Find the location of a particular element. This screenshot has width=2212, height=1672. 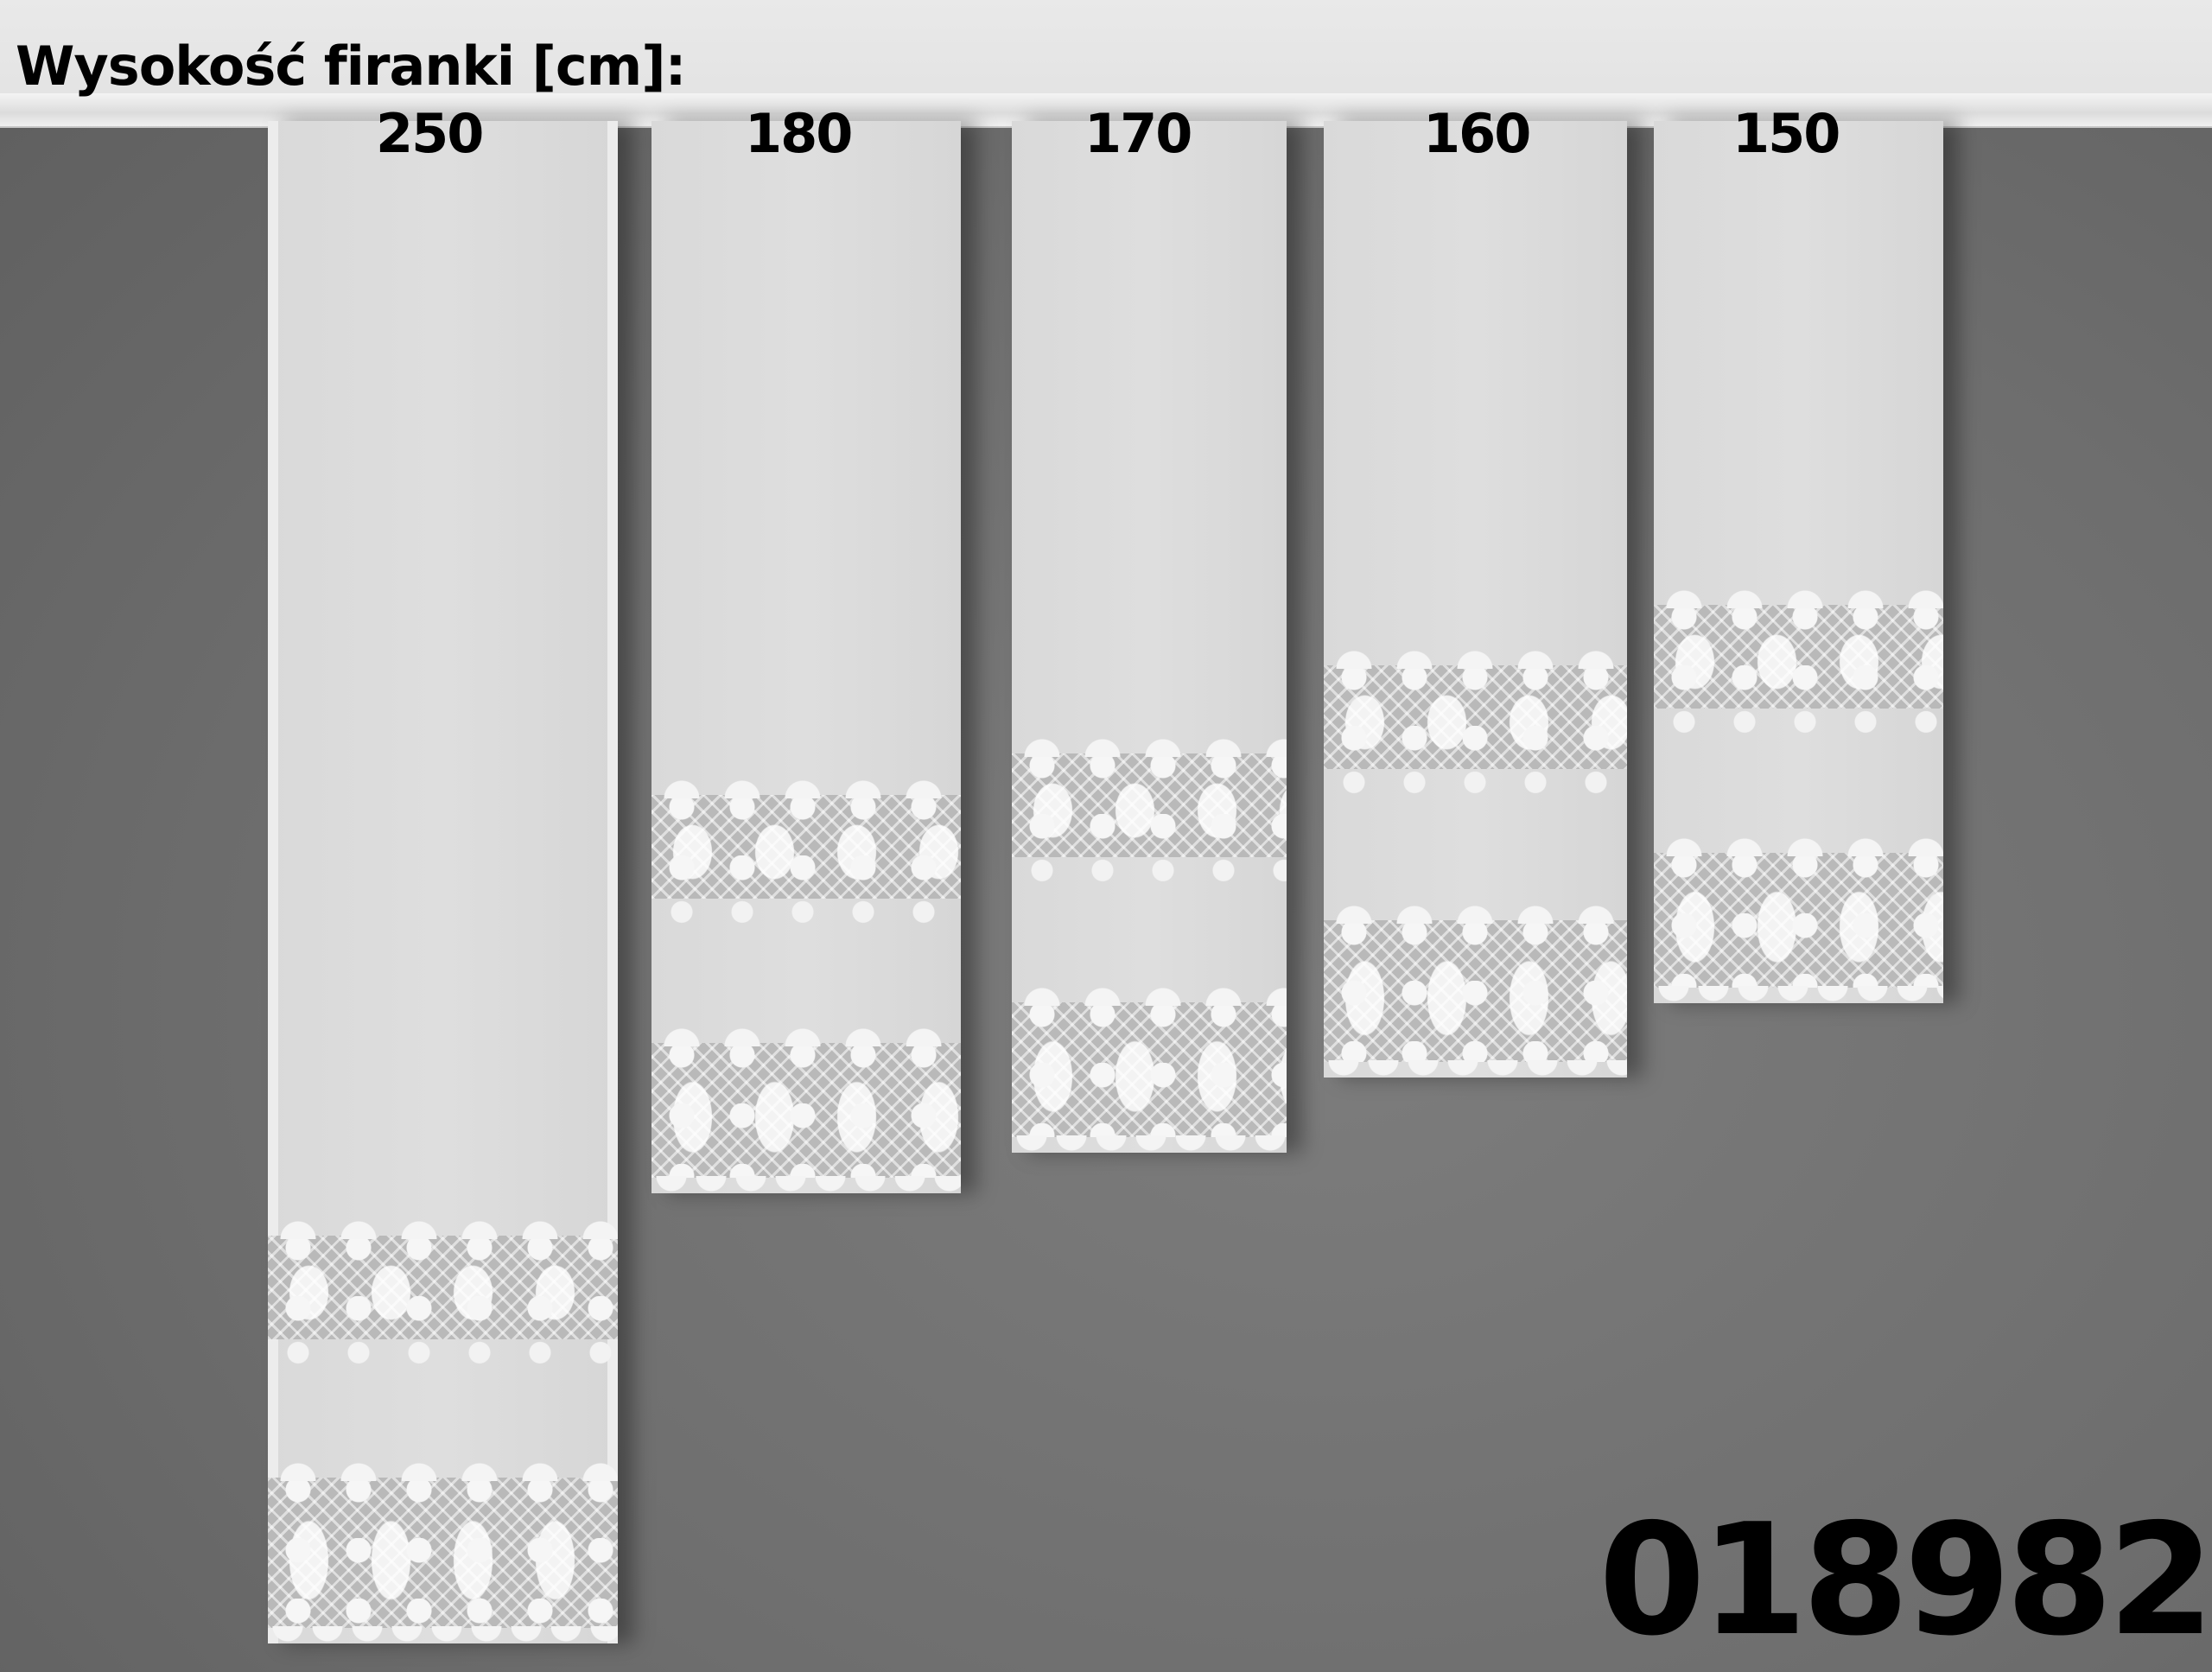

product-code: 018982 is located at coordinates (1905, 1580).